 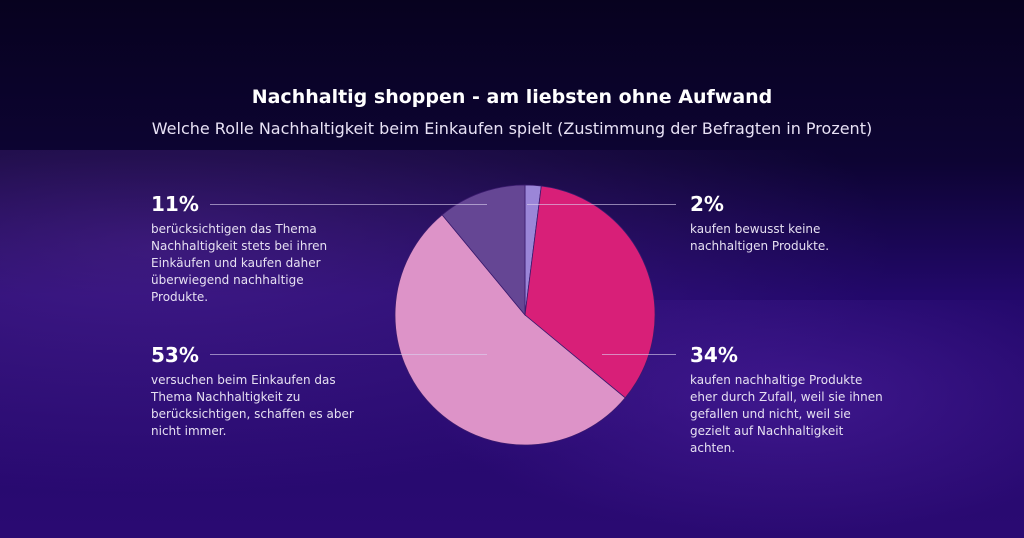 What do you see at coordinates (175, 355) in the screenshot?
I see `label-53-pct: 53%` at bounding box center [175, 355].